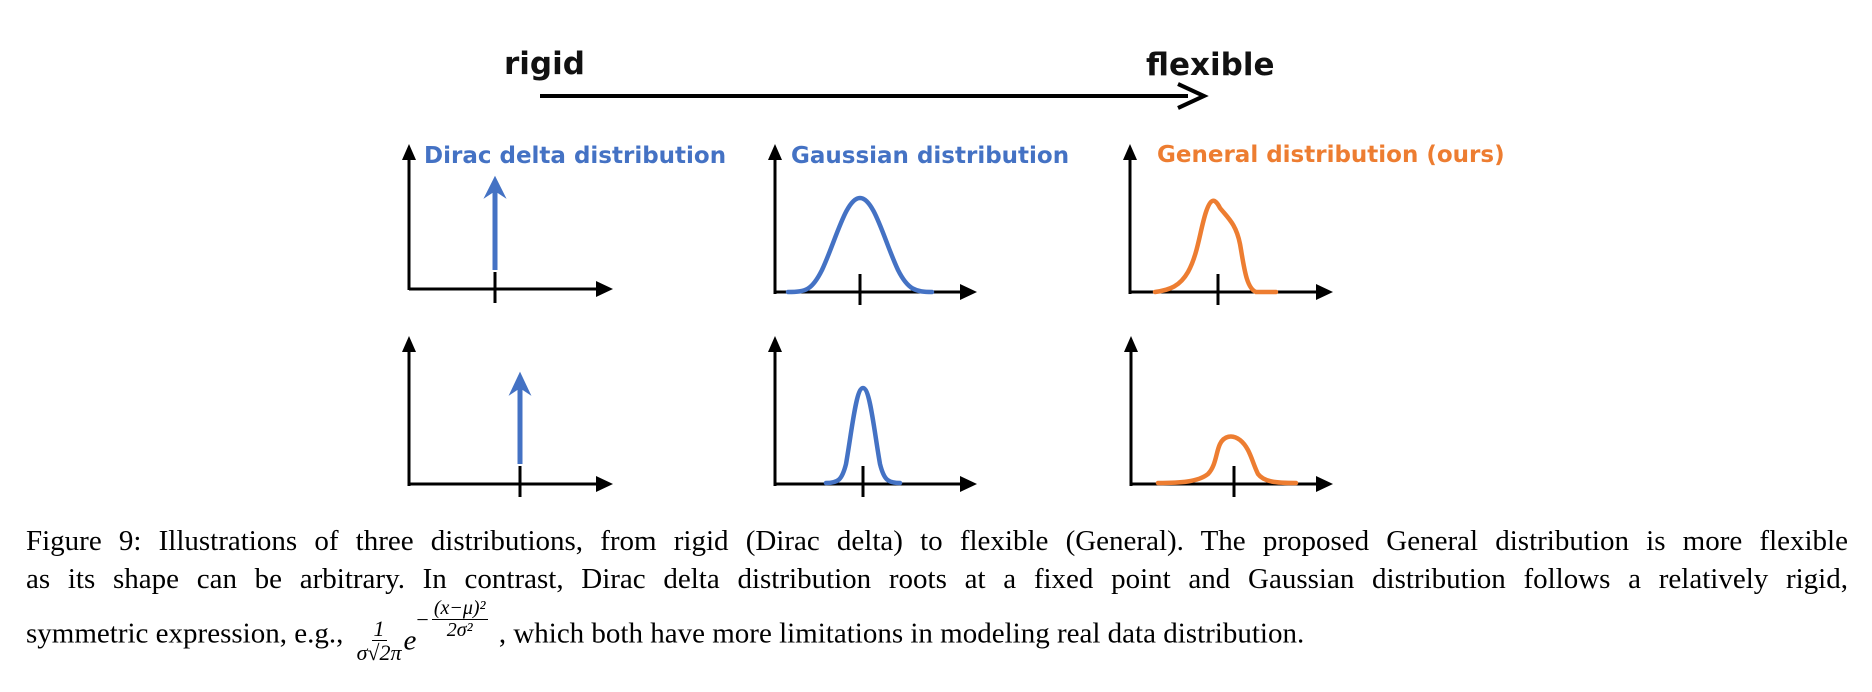 This screenshot has height=692, width=1872. What do you see at coordinates (544, 64) in the screenshot?
I see `rigid-label: rigid` at bounding box center [544, 64].